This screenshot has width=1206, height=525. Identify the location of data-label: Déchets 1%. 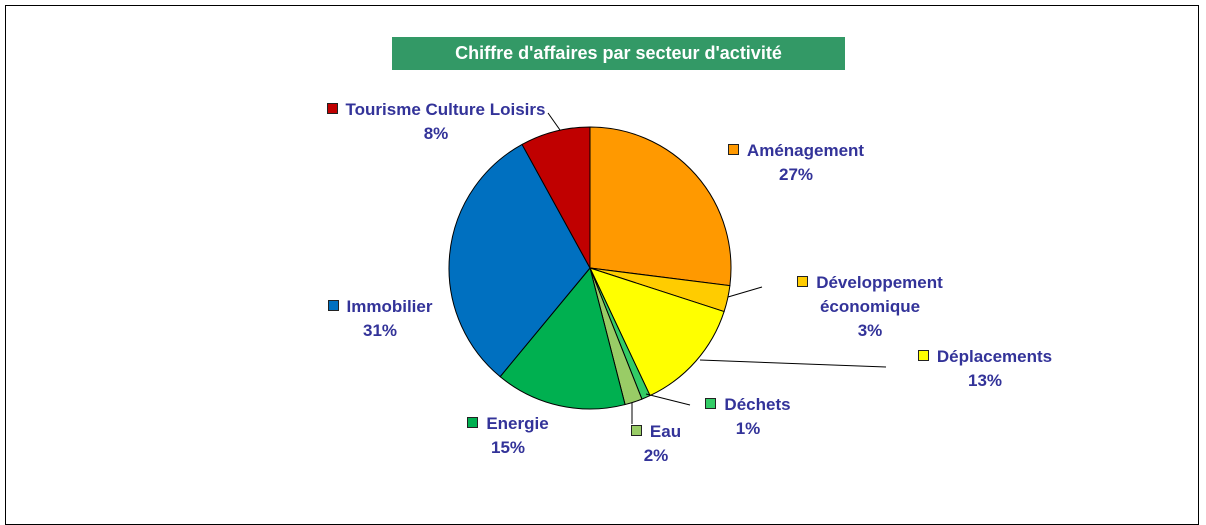
(748, 417).